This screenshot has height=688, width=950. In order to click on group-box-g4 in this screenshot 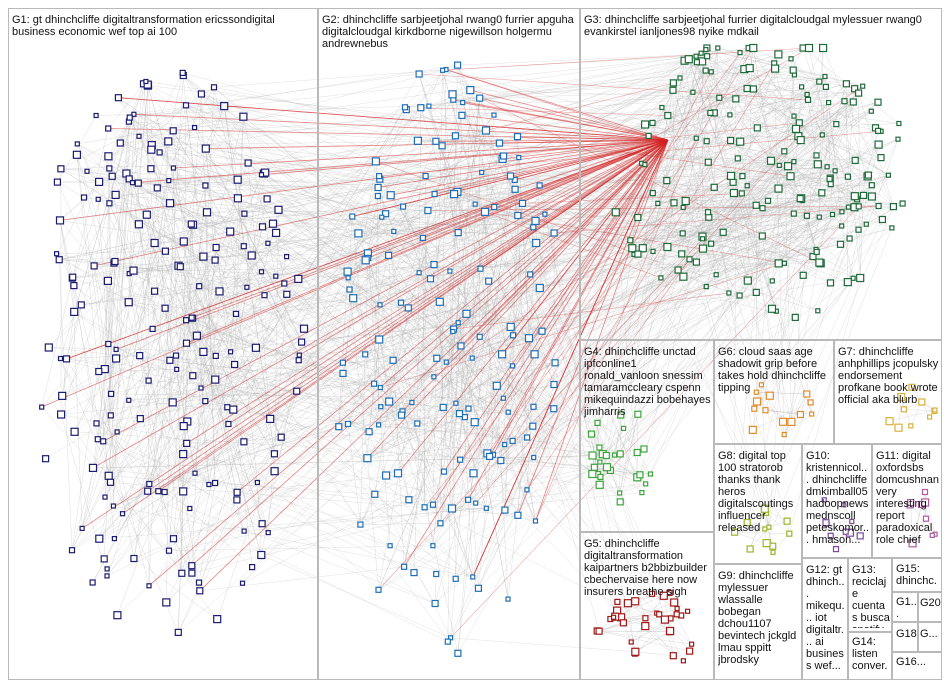, I will do `click(647, 436)`.